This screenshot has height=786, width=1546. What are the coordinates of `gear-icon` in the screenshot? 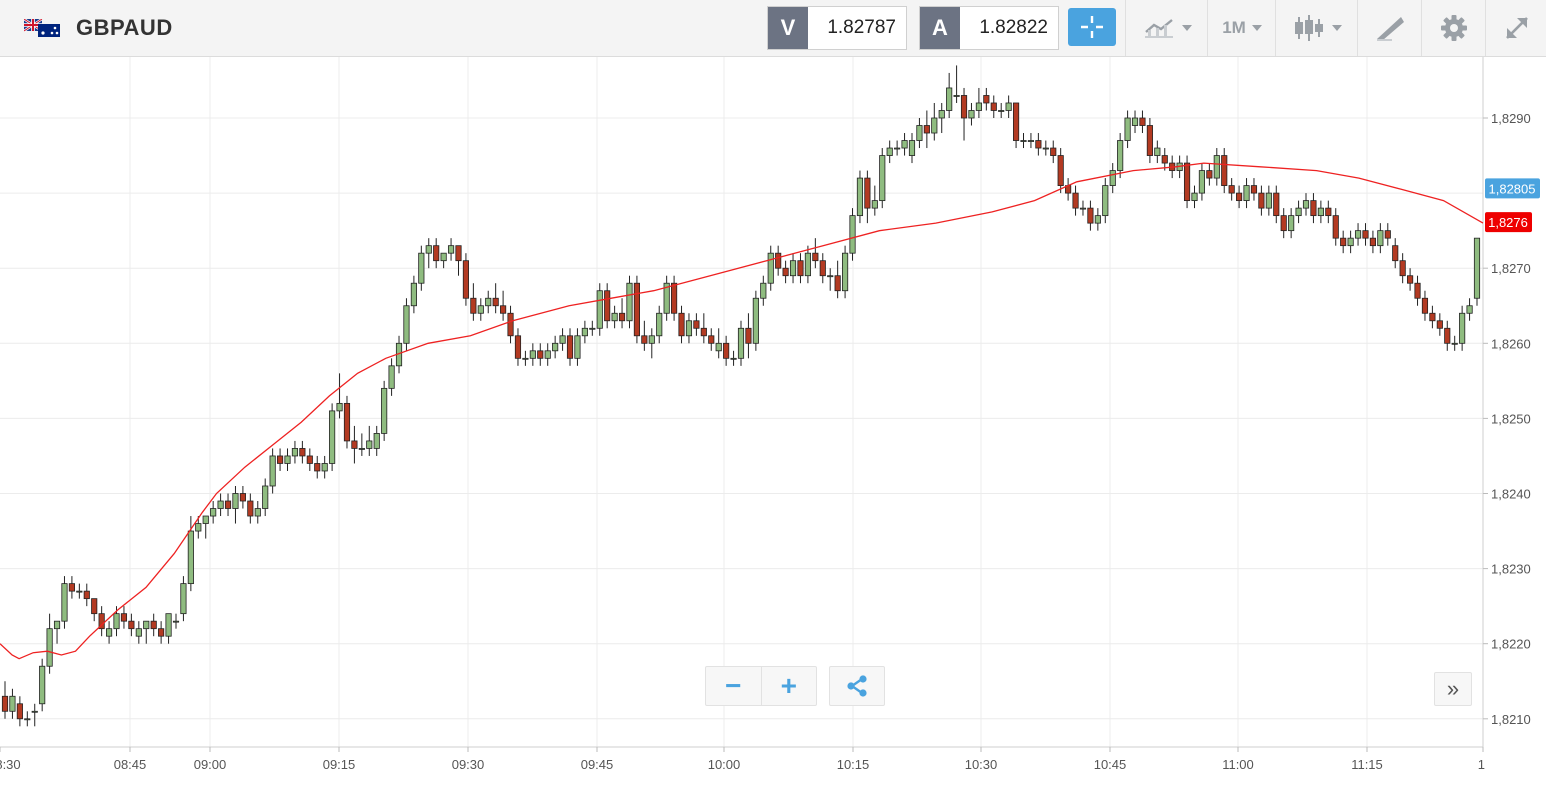 It's located at (1454, 28).